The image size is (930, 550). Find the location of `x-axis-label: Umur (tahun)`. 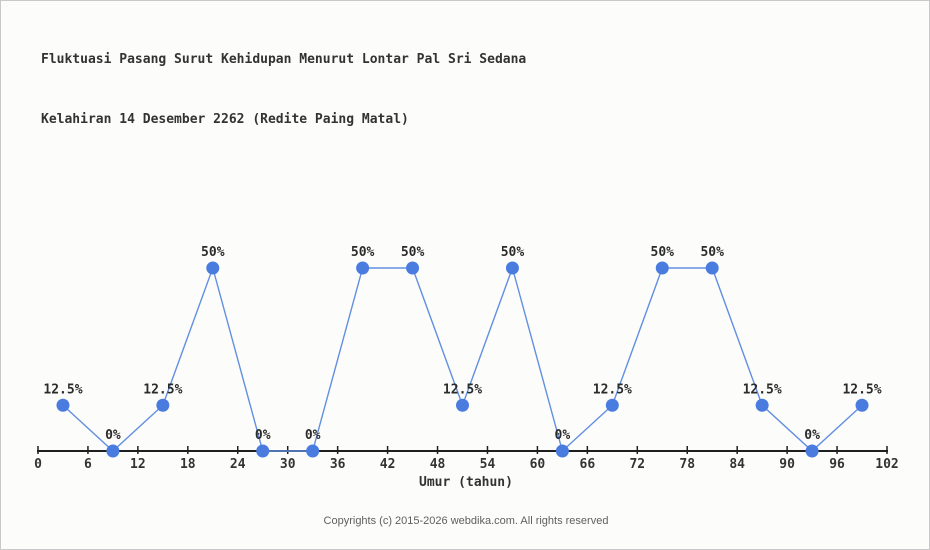

x-axis-label: Umur (tahun) is located at coordinates (466, 482).